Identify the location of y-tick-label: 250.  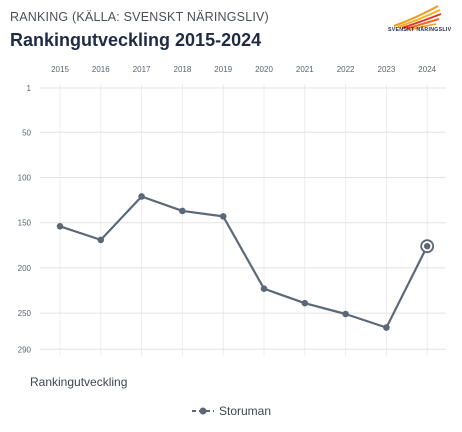
(25, 313).